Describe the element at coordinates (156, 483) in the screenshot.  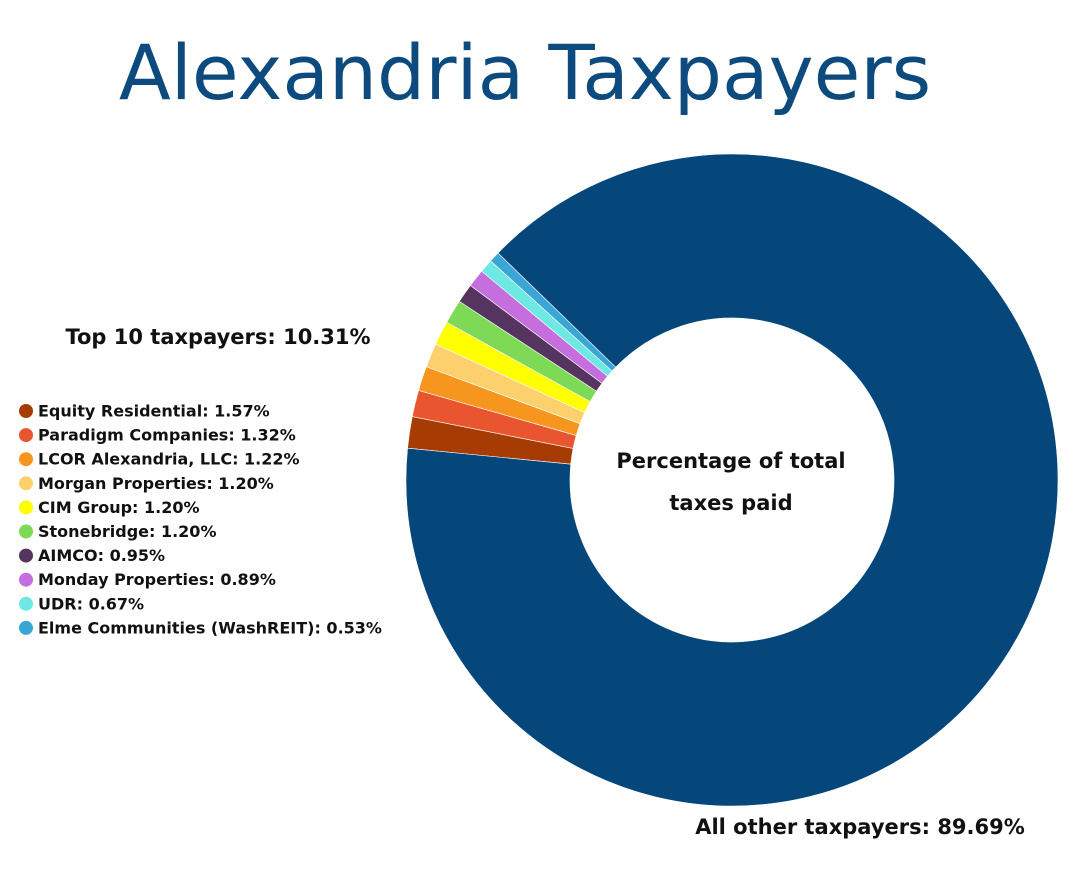
I see `legend-label: Morgan Properties: 1.20%` at that location.